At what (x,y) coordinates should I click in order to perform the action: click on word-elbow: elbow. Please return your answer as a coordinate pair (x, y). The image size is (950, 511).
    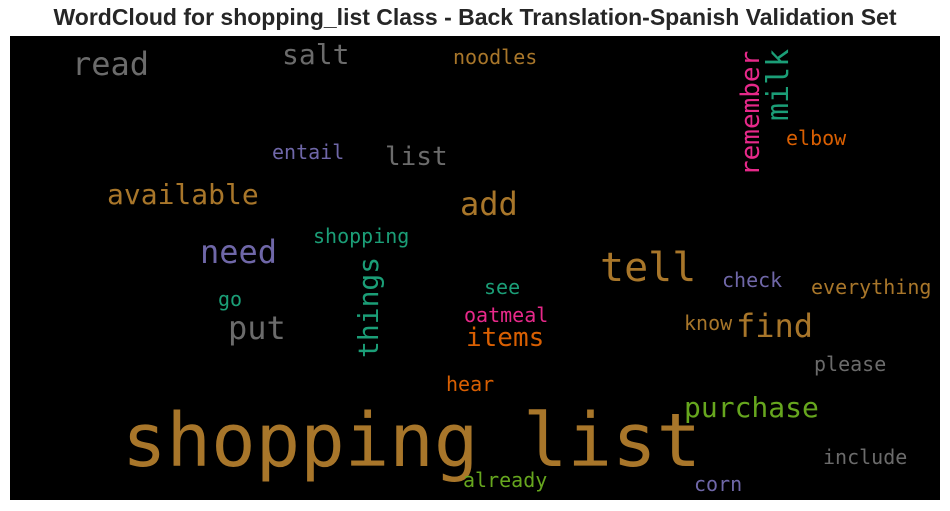
    Looking at the image, I should click on (816, 138).